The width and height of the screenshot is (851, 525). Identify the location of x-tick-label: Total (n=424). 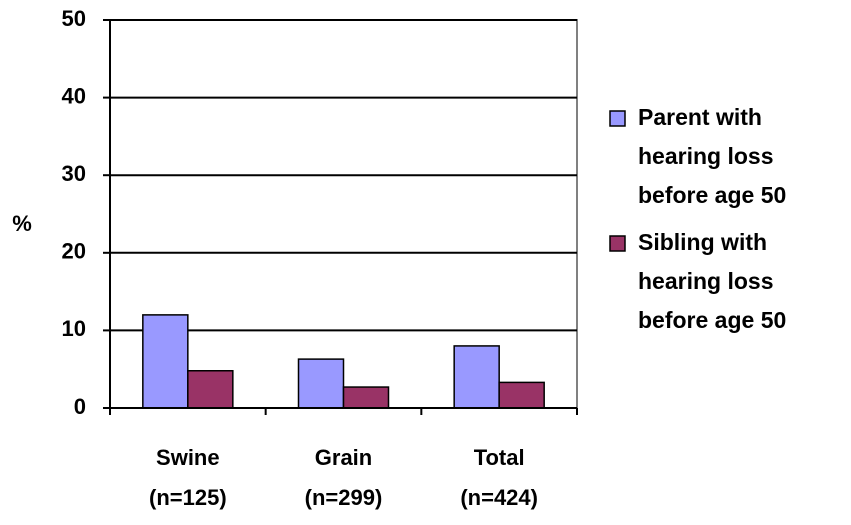
(499, 477).